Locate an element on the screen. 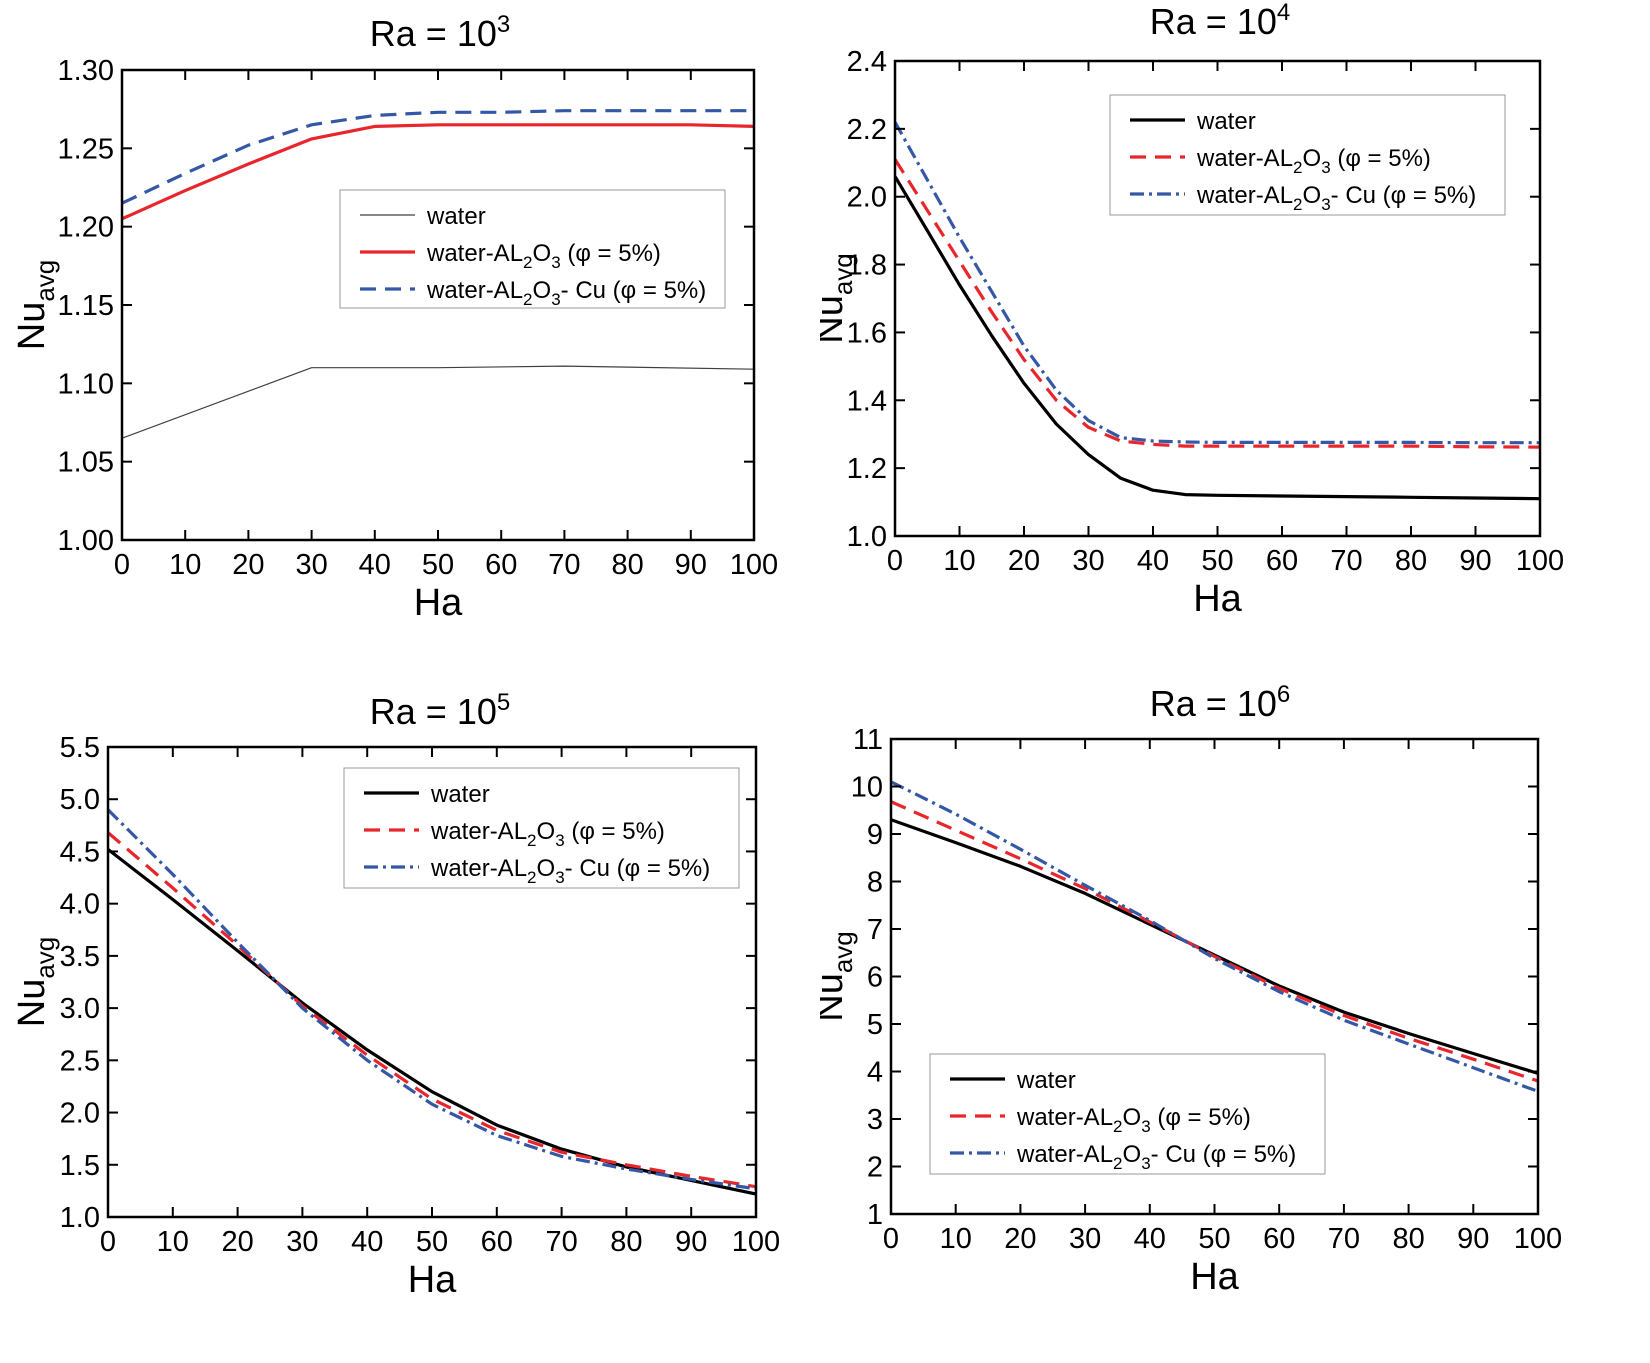 Image resolution: width=1650 pixels, height=1363 pixels. y-tick-label: 11 is located at coordinates (868, 740).